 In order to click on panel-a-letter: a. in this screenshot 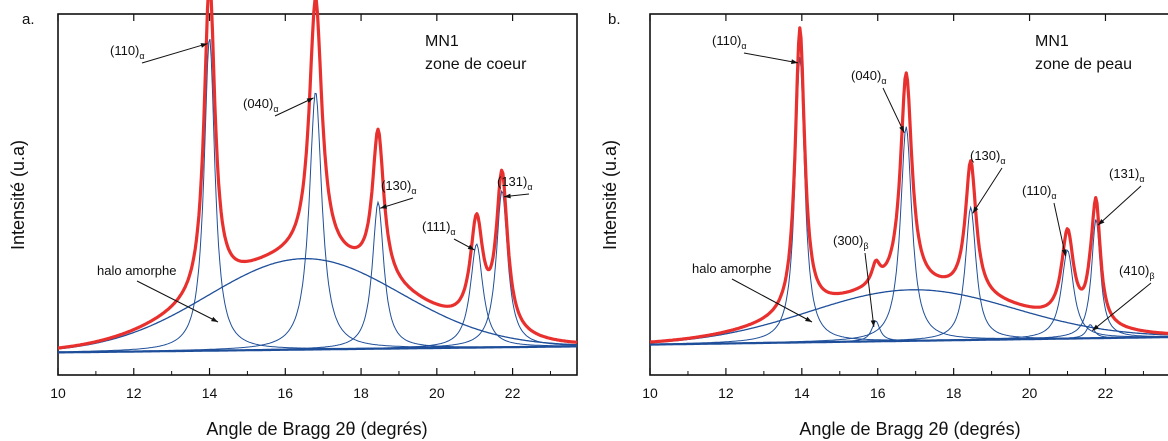, I will do `click(28, 19)`.